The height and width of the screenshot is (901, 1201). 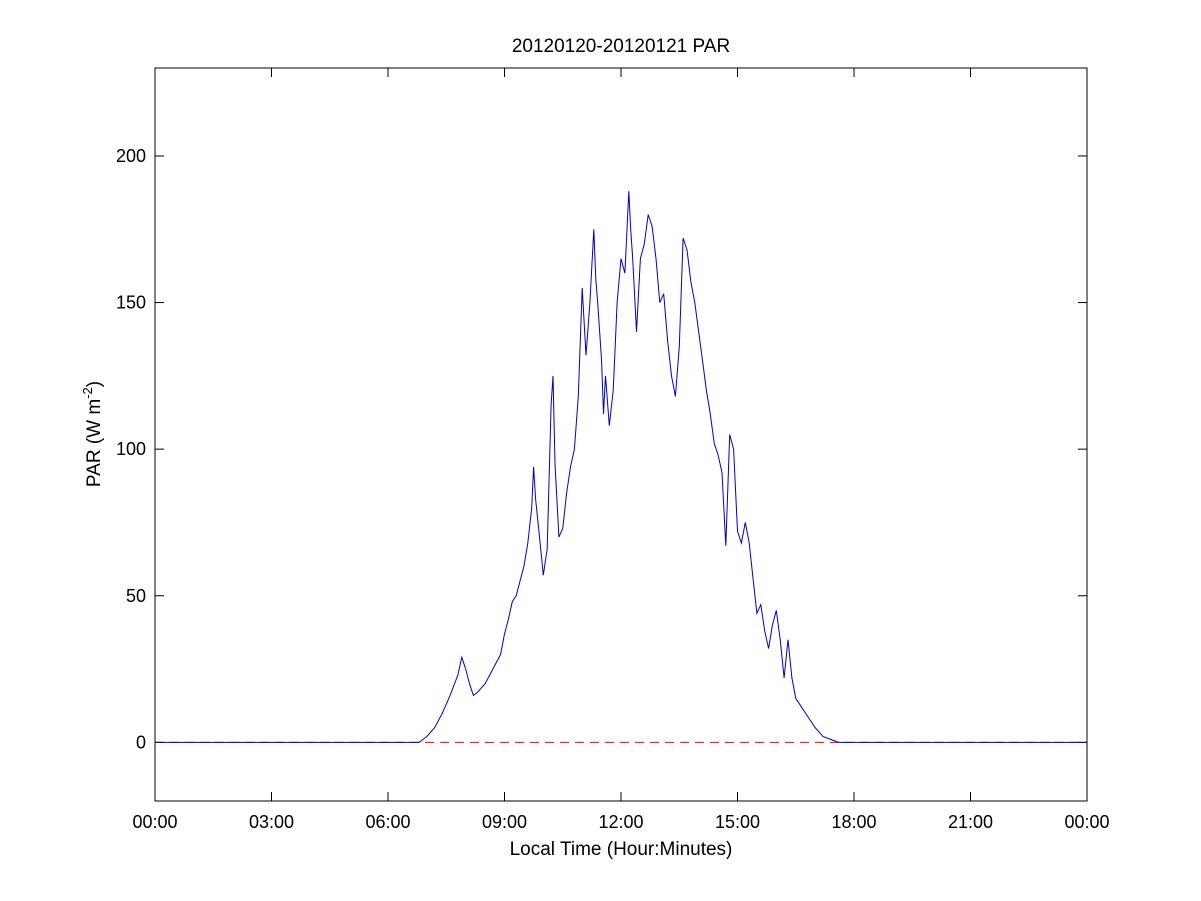 I want to click on y-axis-title-superscript: -2, so click(x=87, y=393).